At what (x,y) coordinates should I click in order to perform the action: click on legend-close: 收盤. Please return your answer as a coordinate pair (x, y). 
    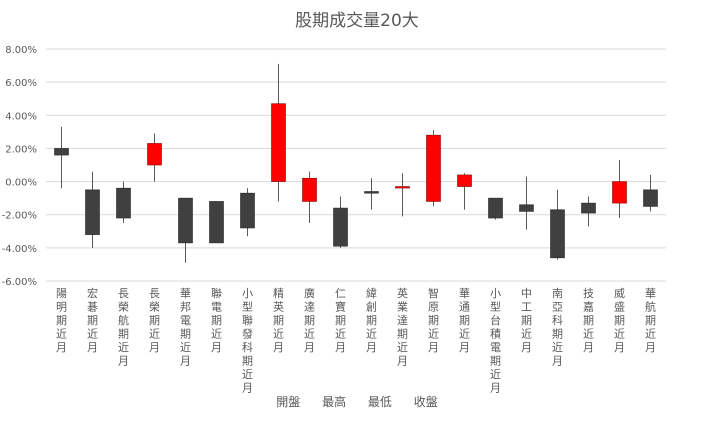
    Looking at the image, I should click on (425, 402).